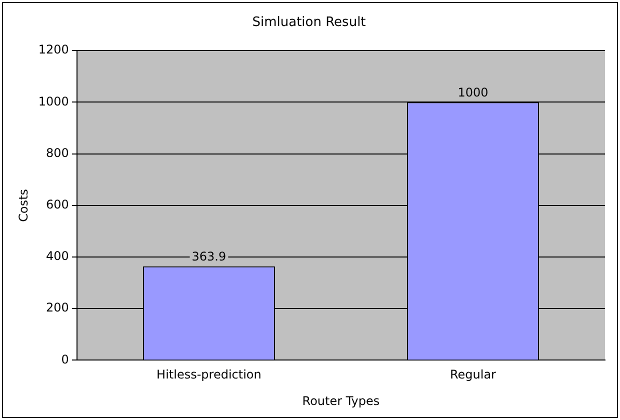 This screenshot has width=620, height=420. I want to click on x-axis-title: Router Types, so click(341, 401).